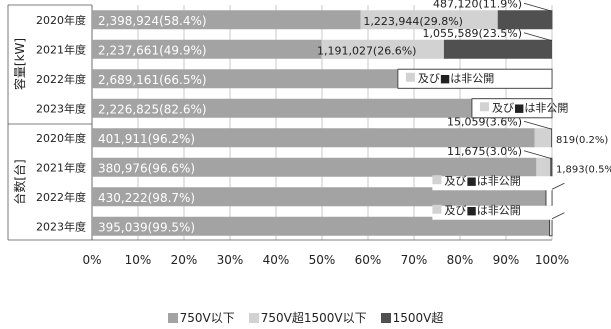 The image size is (611, 329). What do you see at coordinates (184, 260) in the screenshot?
I see `x-tick-label: 20%` at bounding box center [184, 260].